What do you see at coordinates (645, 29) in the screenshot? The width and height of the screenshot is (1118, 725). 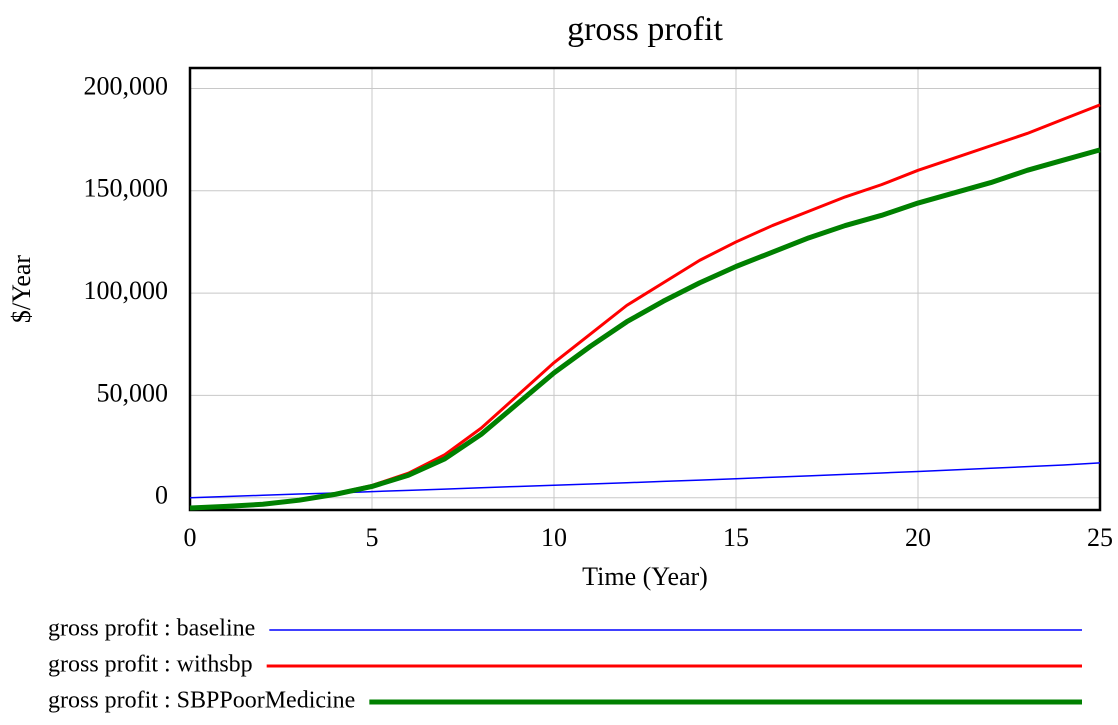 I see `chart-title: gross profit` at bounding box center [645, 29].